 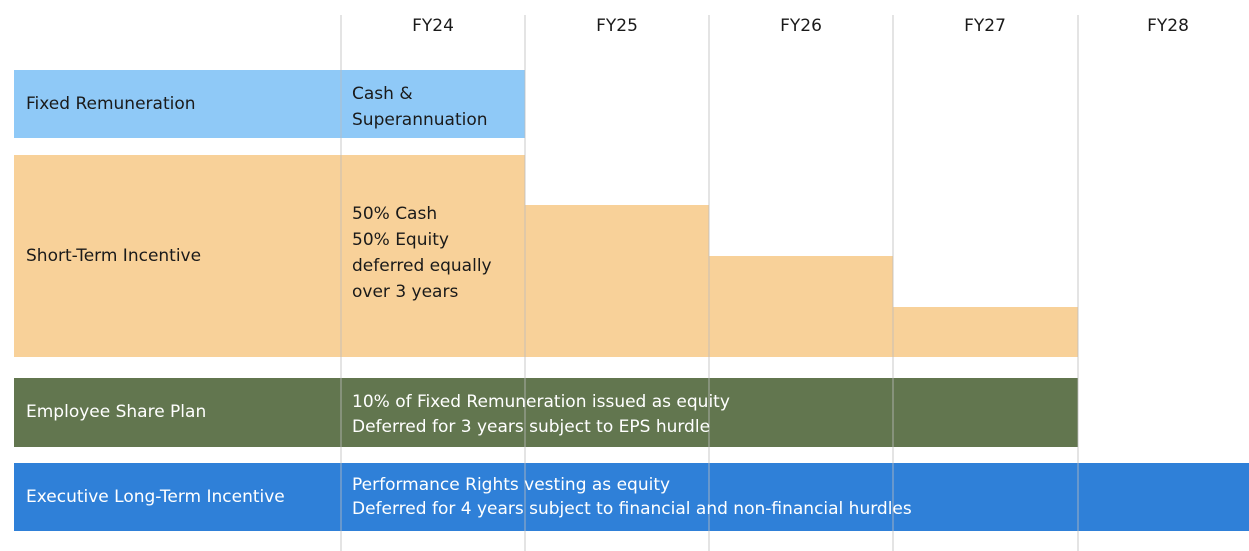 I want to click on row-description: 50% Equity, so click(x=400, y=240).